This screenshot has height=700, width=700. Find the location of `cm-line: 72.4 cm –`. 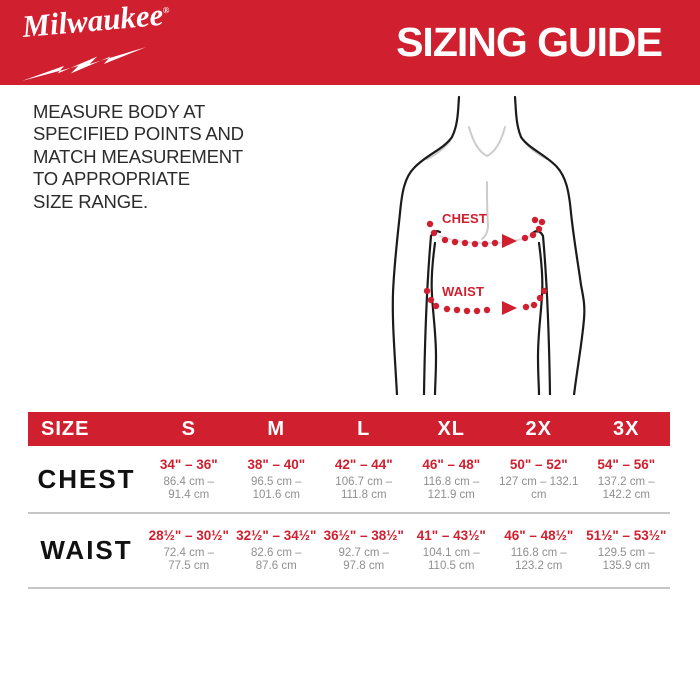

cm-line: 72.4 cm – is located at coordinates (189, 553).